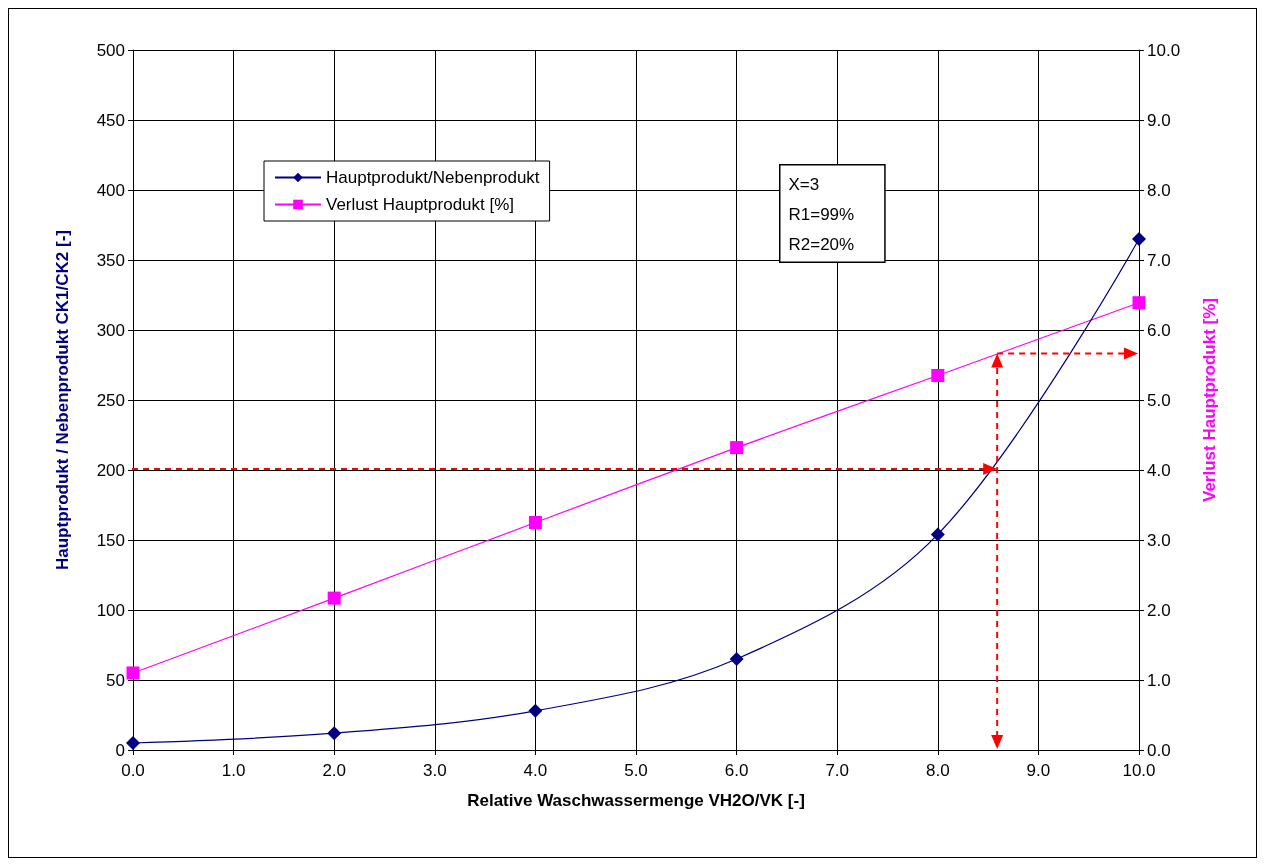 Image resolution: width=1265 pixels, height=866 pixels. What do you see at coordinates (1159, 750) in the screenshot?
I see `y2-tick-label: 0.0` at bounding box center [1159, 750].